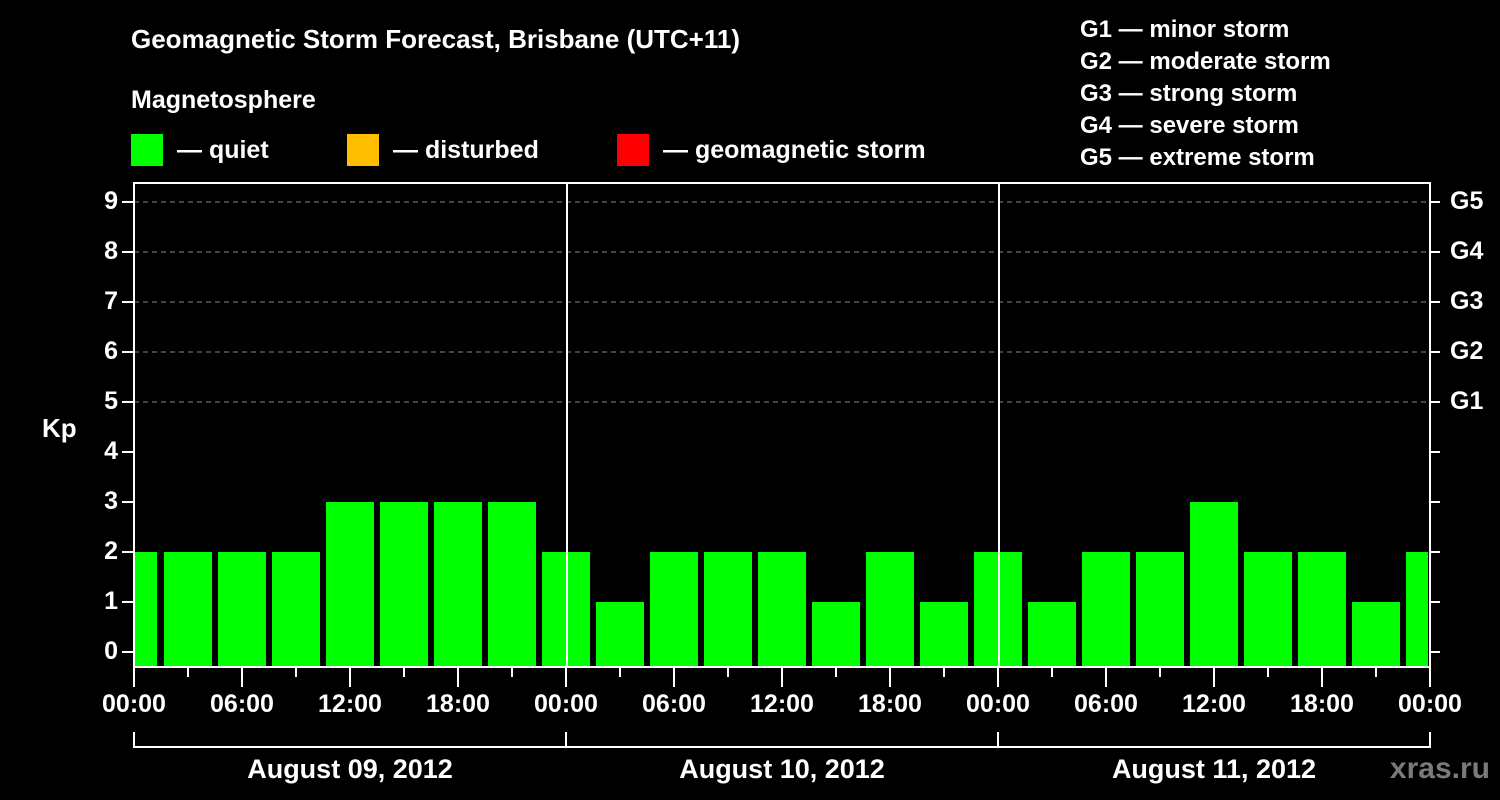 This screenshot has width=1500, height=800. What do you see at coordinates (1467, 301) in the screenshot?
I see `g-tick-label: G3` at bounding box center [1467, 301].